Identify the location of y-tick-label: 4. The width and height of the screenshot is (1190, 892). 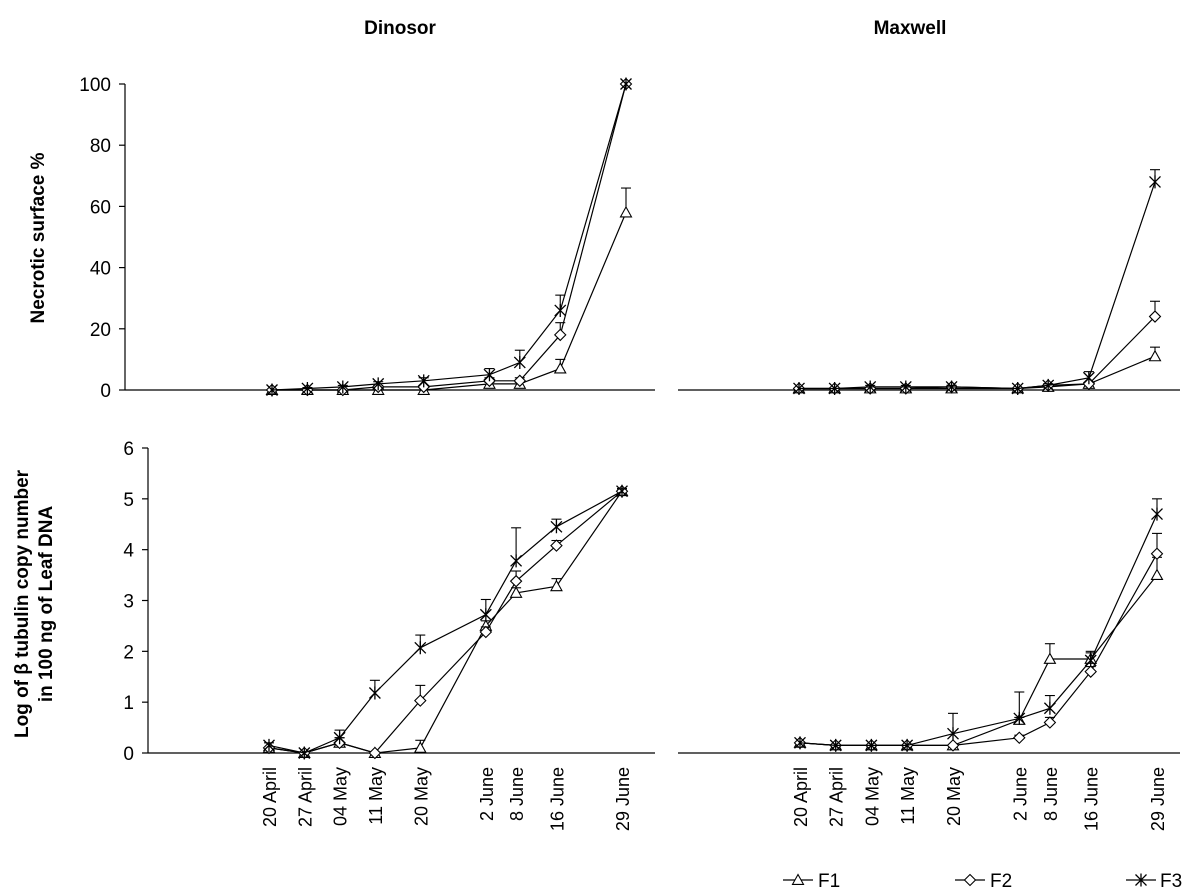
(128, 551).